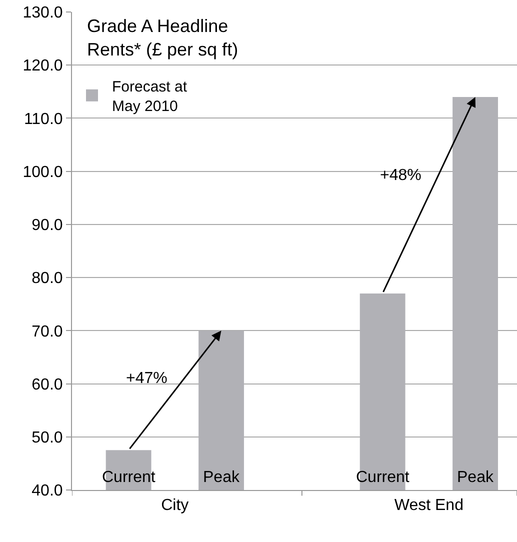  I want to click on y-tick-label: 110.0, so click(43, 119).